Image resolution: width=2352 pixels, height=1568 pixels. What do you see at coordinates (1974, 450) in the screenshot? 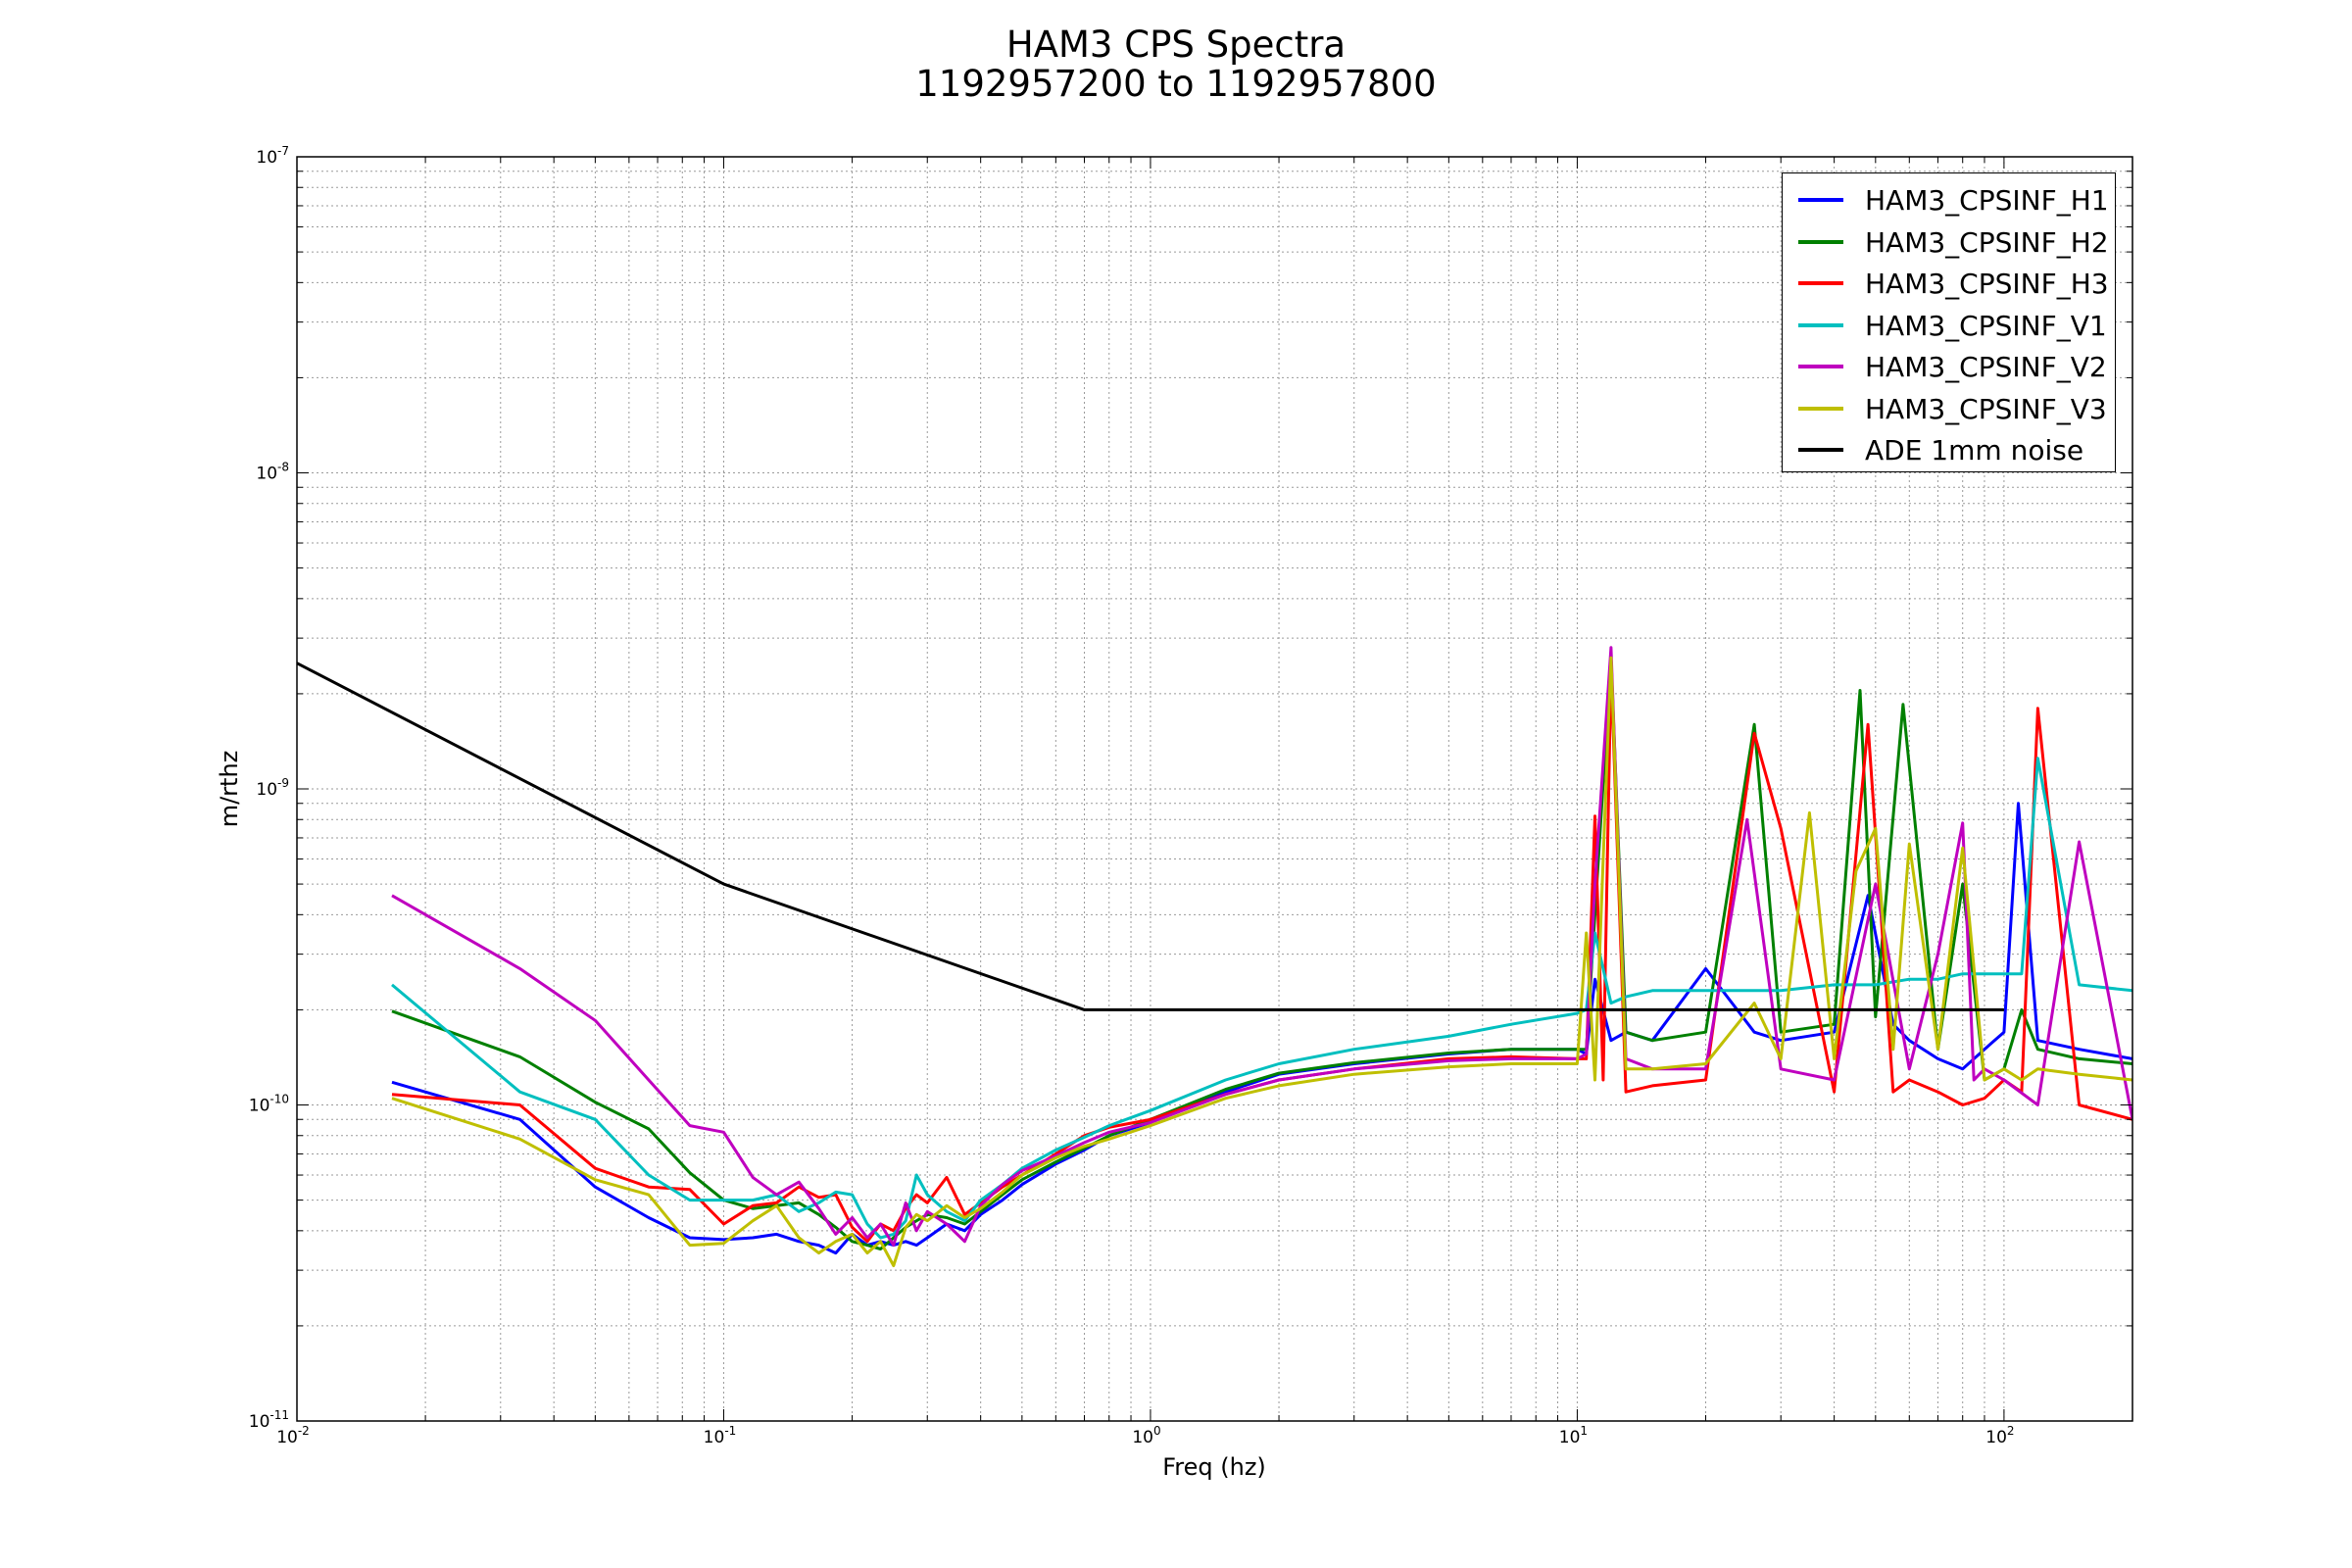
I see `legend-label: ADE 1mm noise` at bounding box center [1974, 450].